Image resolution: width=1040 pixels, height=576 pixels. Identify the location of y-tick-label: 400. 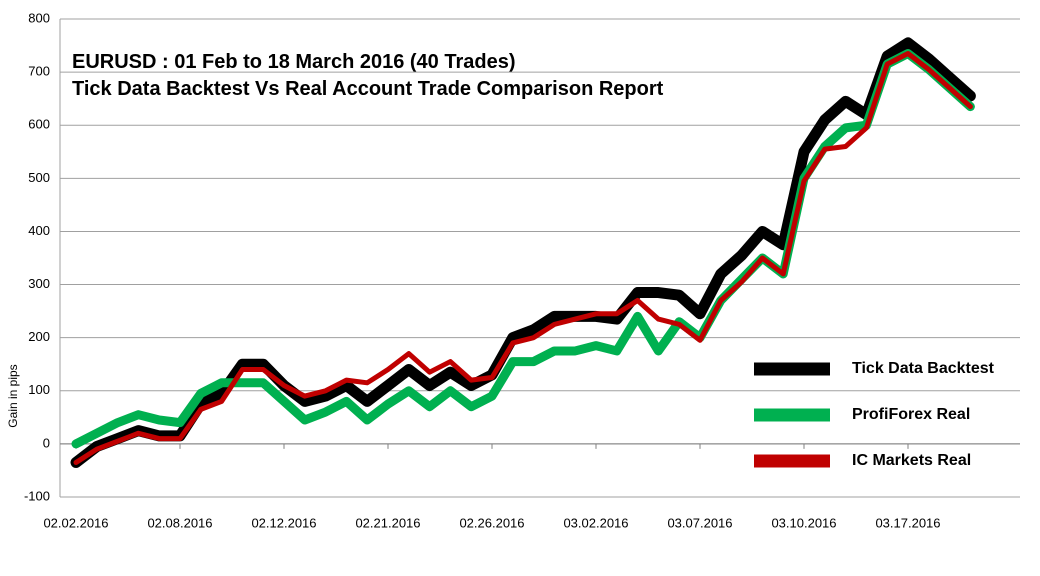
(39, 230).